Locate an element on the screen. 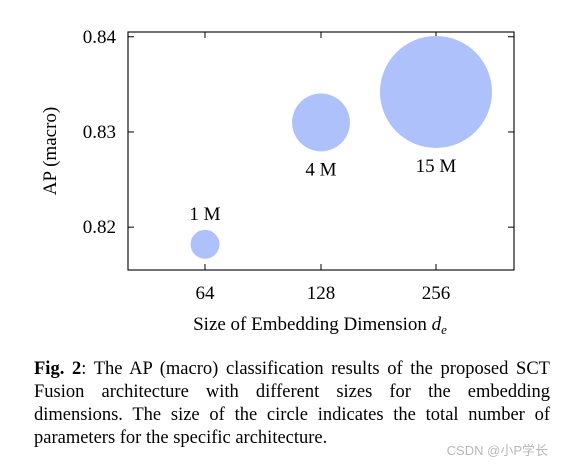 This screenshot has width=562, height=466. x-tick-label: 64 is located at coordinates (206, 293).